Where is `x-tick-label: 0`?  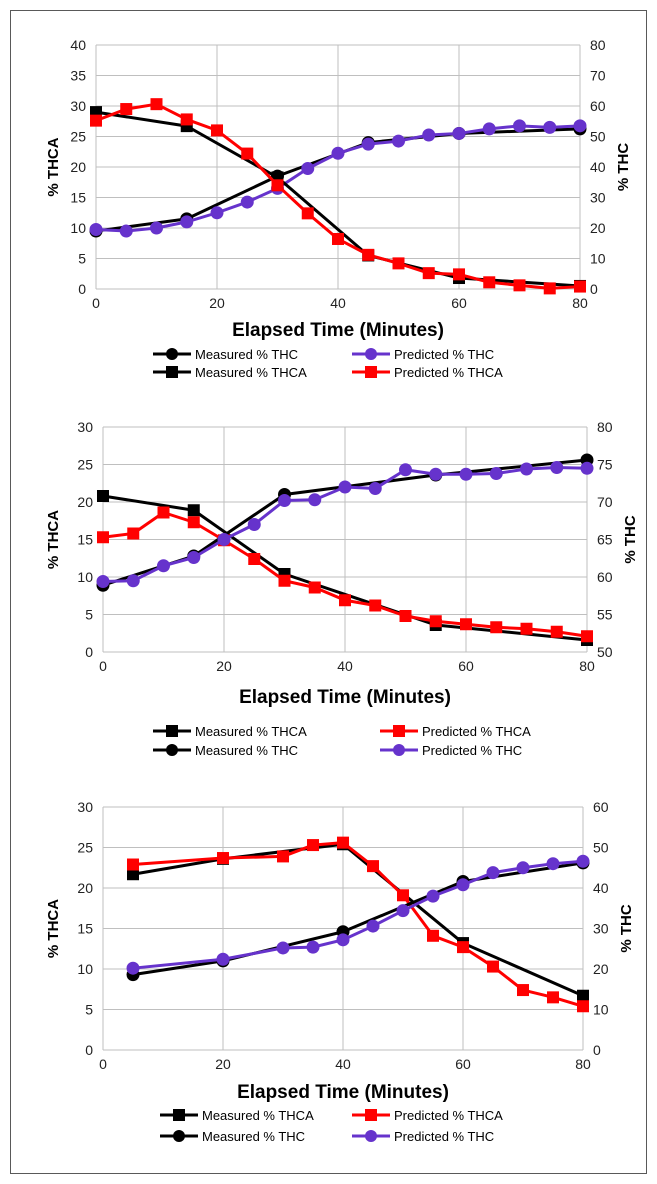
x-tick-label: 0 is located at coordinates (103, 1064).